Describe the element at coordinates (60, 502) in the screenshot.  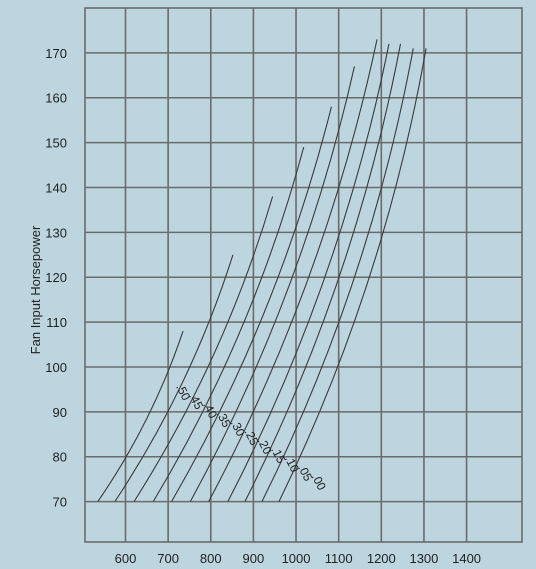
I see `y-tick-label: 70` at that location.